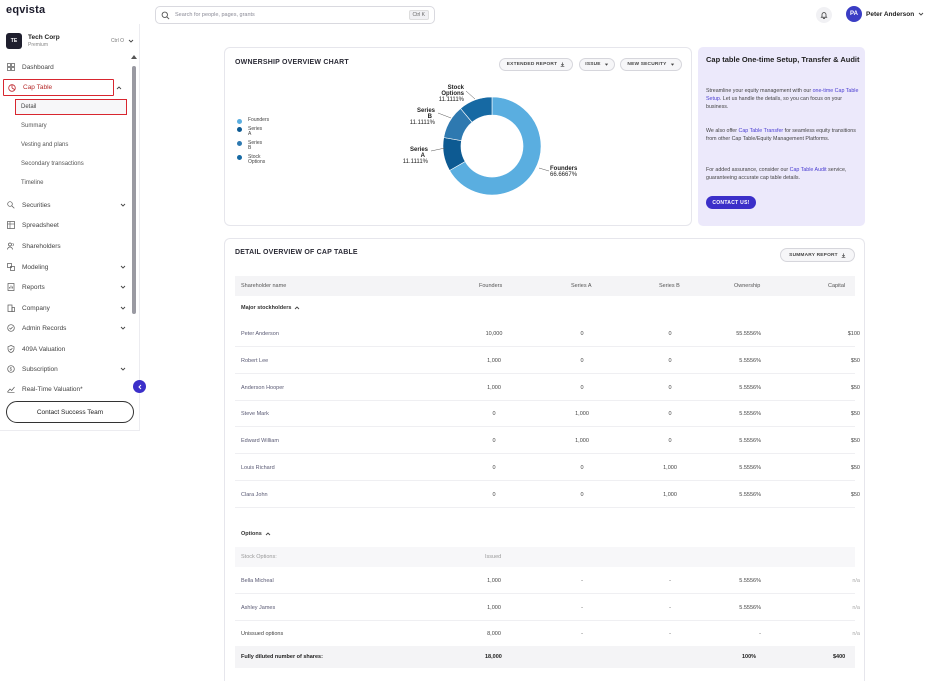  Describe the element at coordinates (134, 57) in the screenshot. I see `scroll-up-arrow` at that location.